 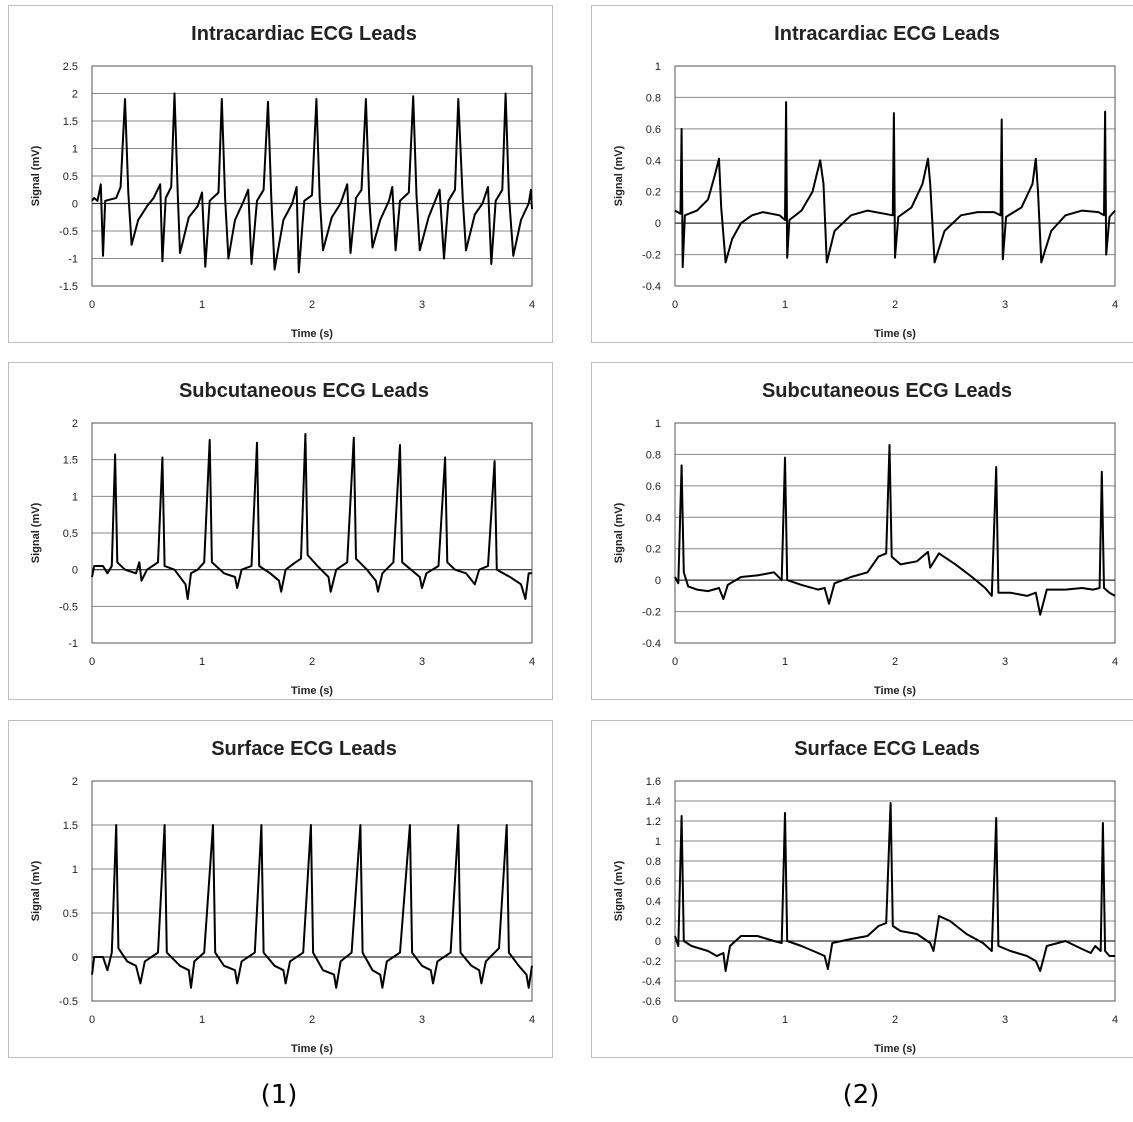 I want to click on y-tick-label: 2.5, so click(x=70, y=67).